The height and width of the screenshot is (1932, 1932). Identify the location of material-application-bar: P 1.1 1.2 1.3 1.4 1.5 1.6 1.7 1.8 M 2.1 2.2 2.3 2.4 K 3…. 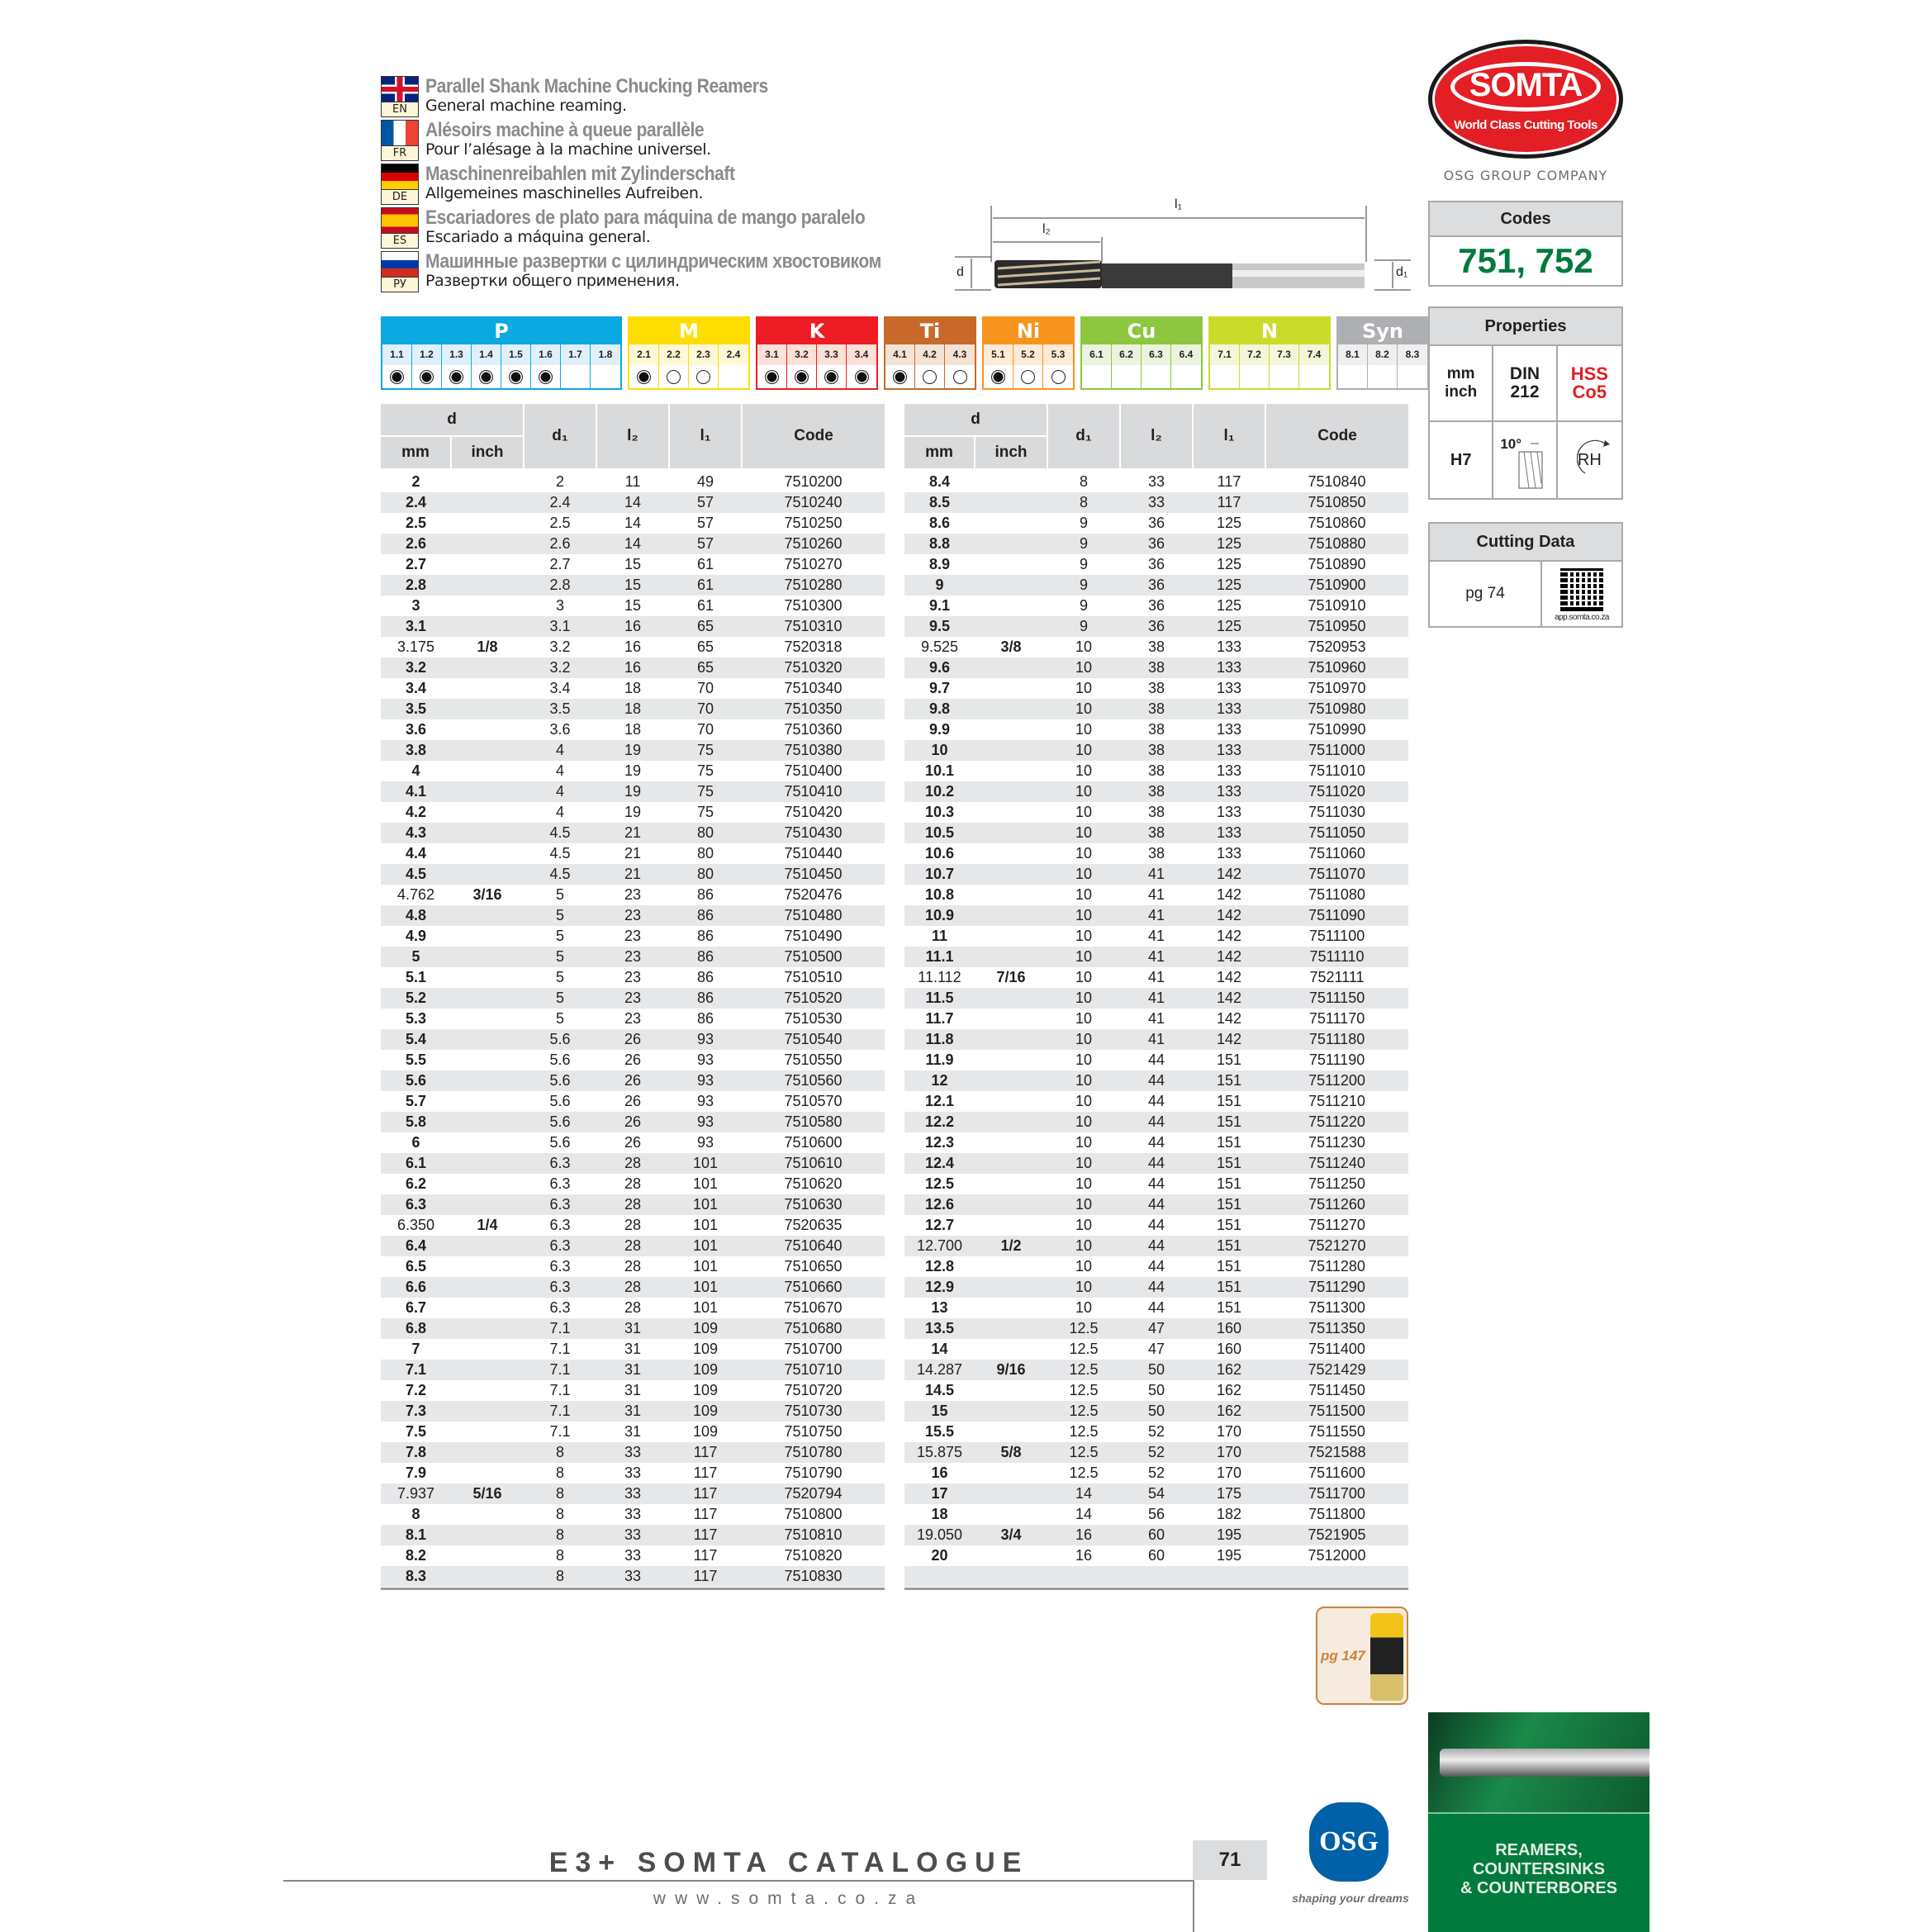
(905, 353).